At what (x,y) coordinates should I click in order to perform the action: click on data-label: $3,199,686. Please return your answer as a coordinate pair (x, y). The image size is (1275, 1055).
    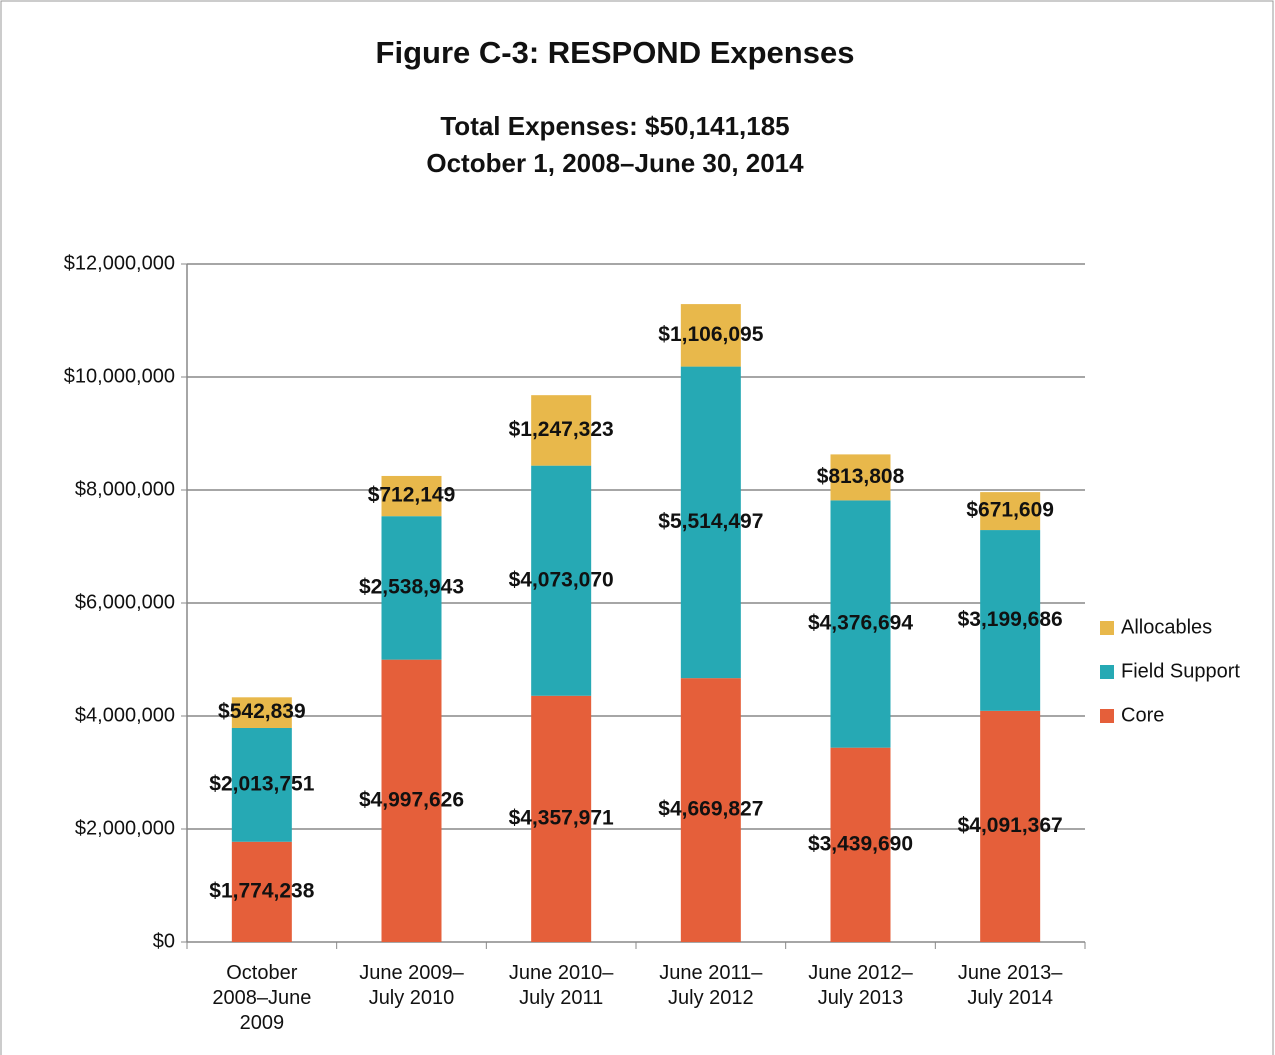
    Looking at the image, I should click on (1010, 619).